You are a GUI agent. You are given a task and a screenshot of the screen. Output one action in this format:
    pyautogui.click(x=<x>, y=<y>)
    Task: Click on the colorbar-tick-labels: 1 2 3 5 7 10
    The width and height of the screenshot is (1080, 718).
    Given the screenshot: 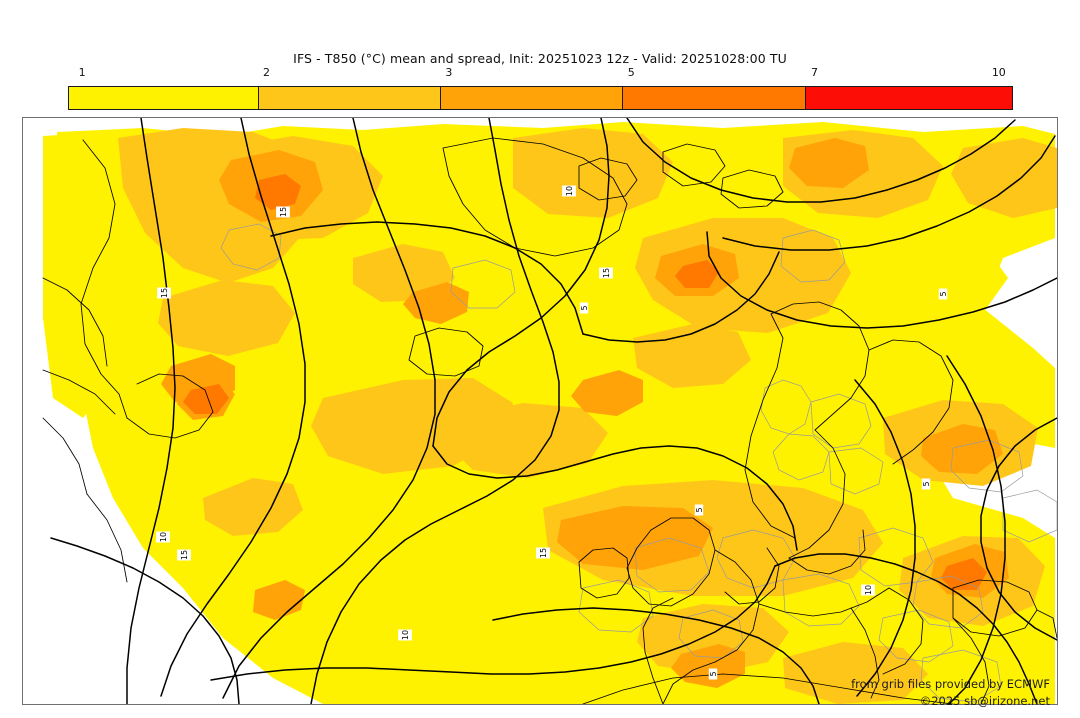 What is the action you would take?
    pyautogui.click(x=540, y=74)
    